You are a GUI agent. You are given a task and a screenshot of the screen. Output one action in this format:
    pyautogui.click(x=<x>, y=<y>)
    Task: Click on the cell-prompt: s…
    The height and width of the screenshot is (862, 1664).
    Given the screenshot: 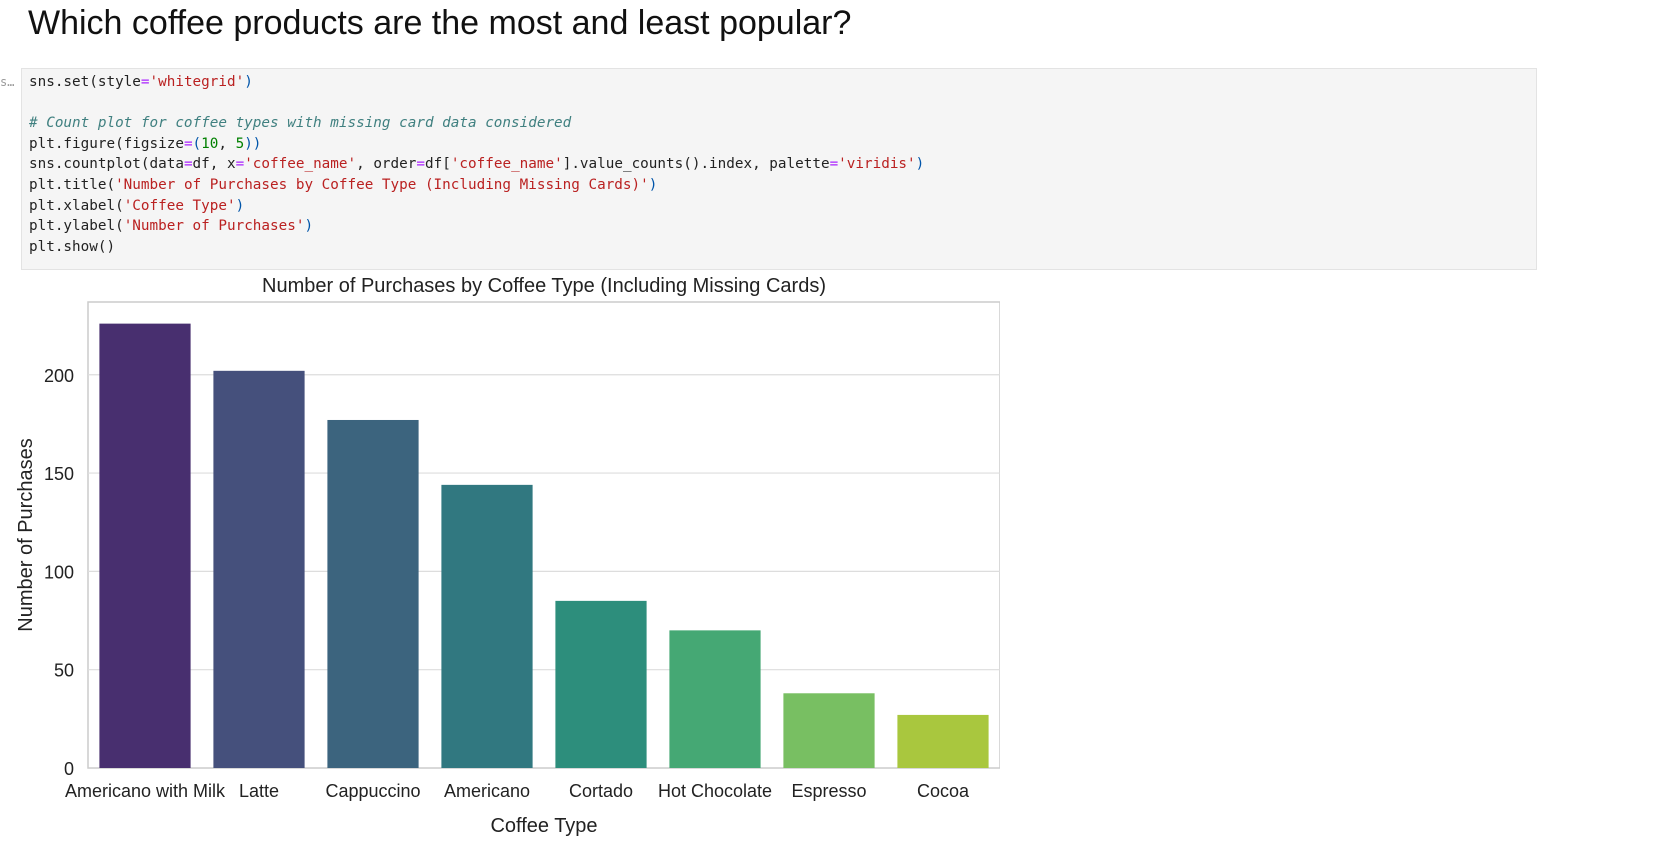 What is the action you would take?
    pyautogui.click(x=7, y=82)
    